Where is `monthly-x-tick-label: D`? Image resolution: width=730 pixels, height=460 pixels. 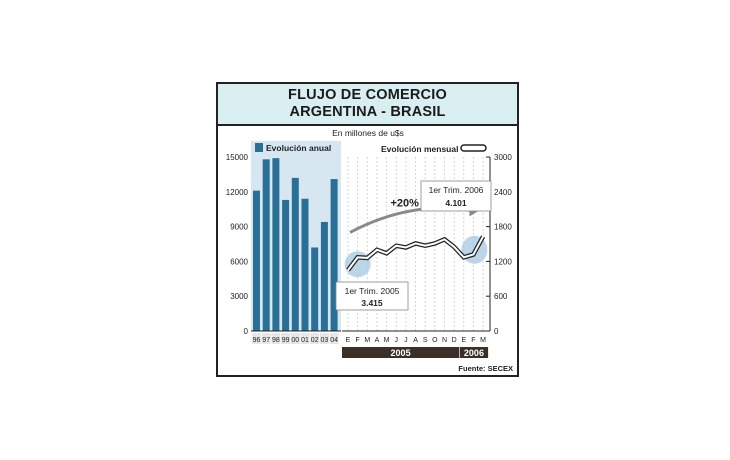 monthly-x-tick-label: D is located at coordinates (454, 340).